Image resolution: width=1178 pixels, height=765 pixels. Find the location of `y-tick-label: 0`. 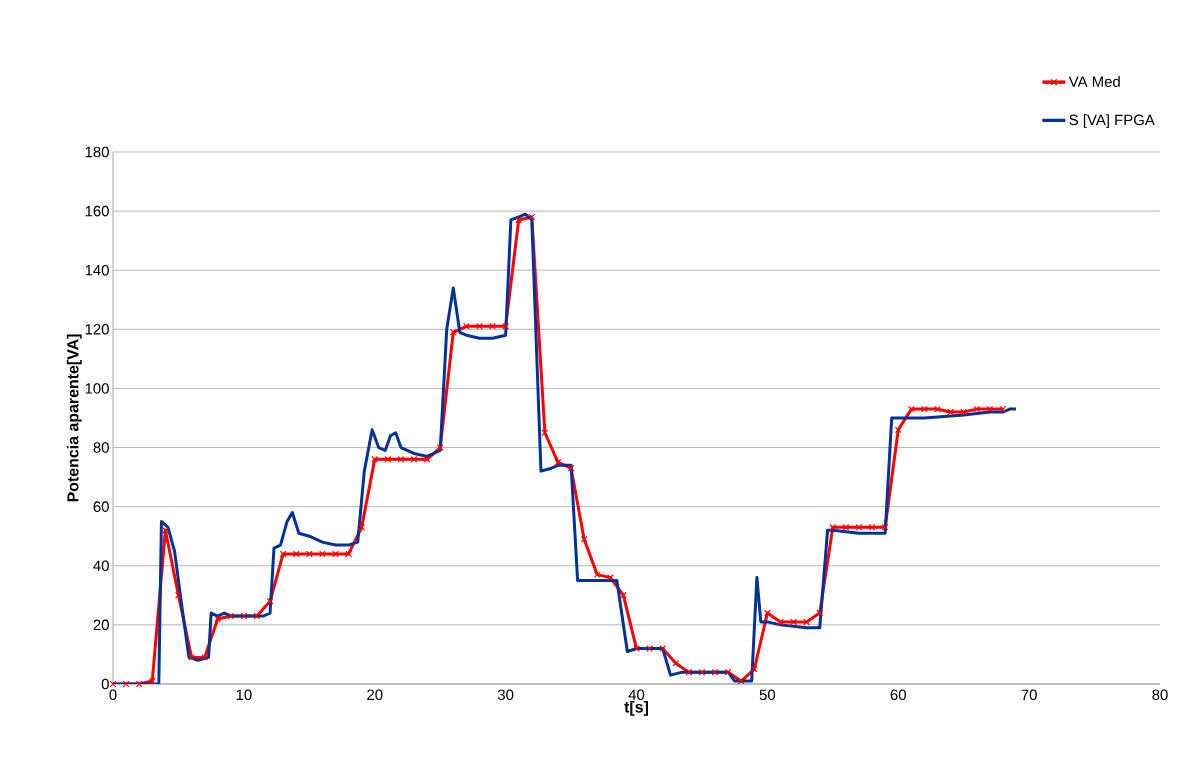

y-tick-label: 0 is located at coordinates (105, 684).